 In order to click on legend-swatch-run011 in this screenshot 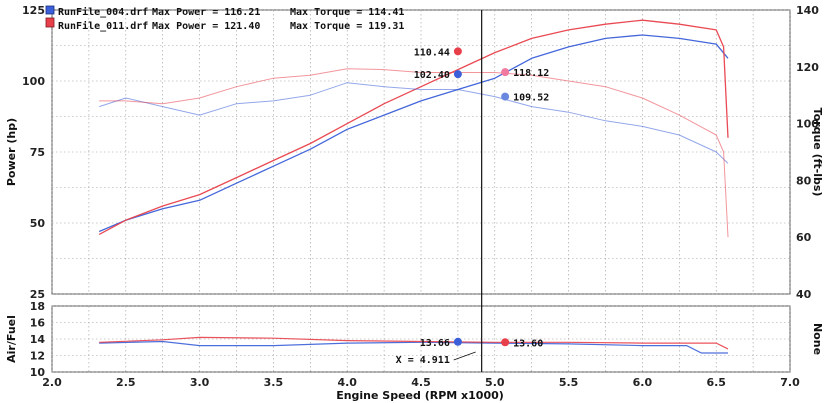, I will do `click(50, 22)`.